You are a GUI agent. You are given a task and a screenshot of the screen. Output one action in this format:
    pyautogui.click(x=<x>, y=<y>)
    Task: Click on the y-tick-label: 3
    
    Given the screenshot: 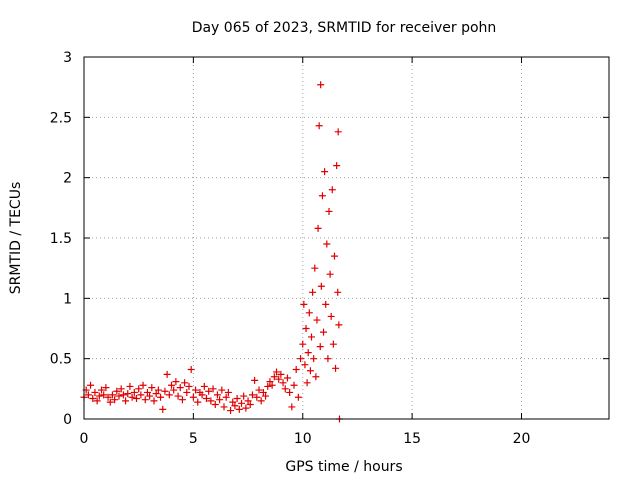 What is the action you would take?
    pyautogui.click(x=67, y=58)
    